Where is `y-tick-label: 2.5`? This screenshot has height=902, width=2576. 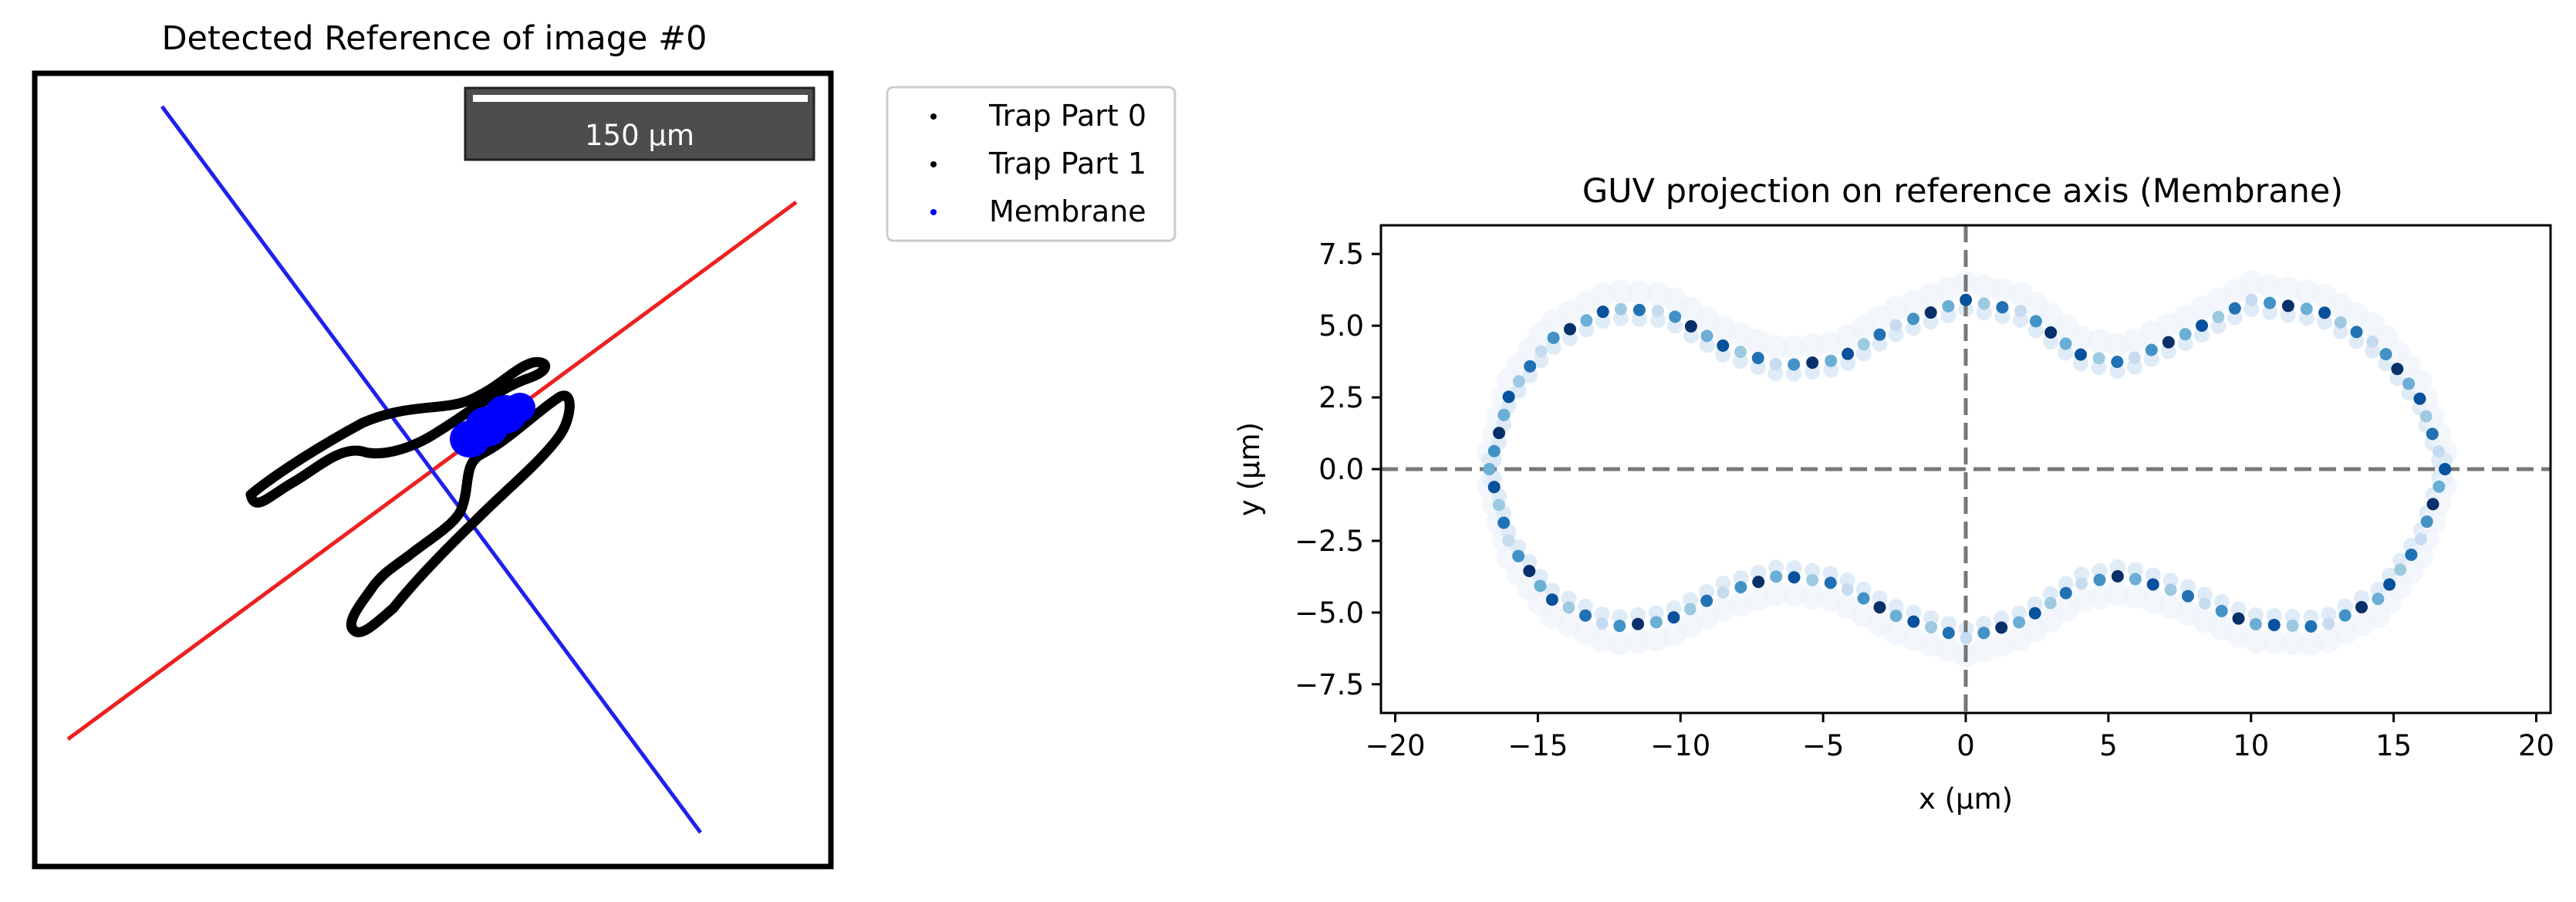 y-tick-label: 2.5 is located at coordinates (1341, 397).